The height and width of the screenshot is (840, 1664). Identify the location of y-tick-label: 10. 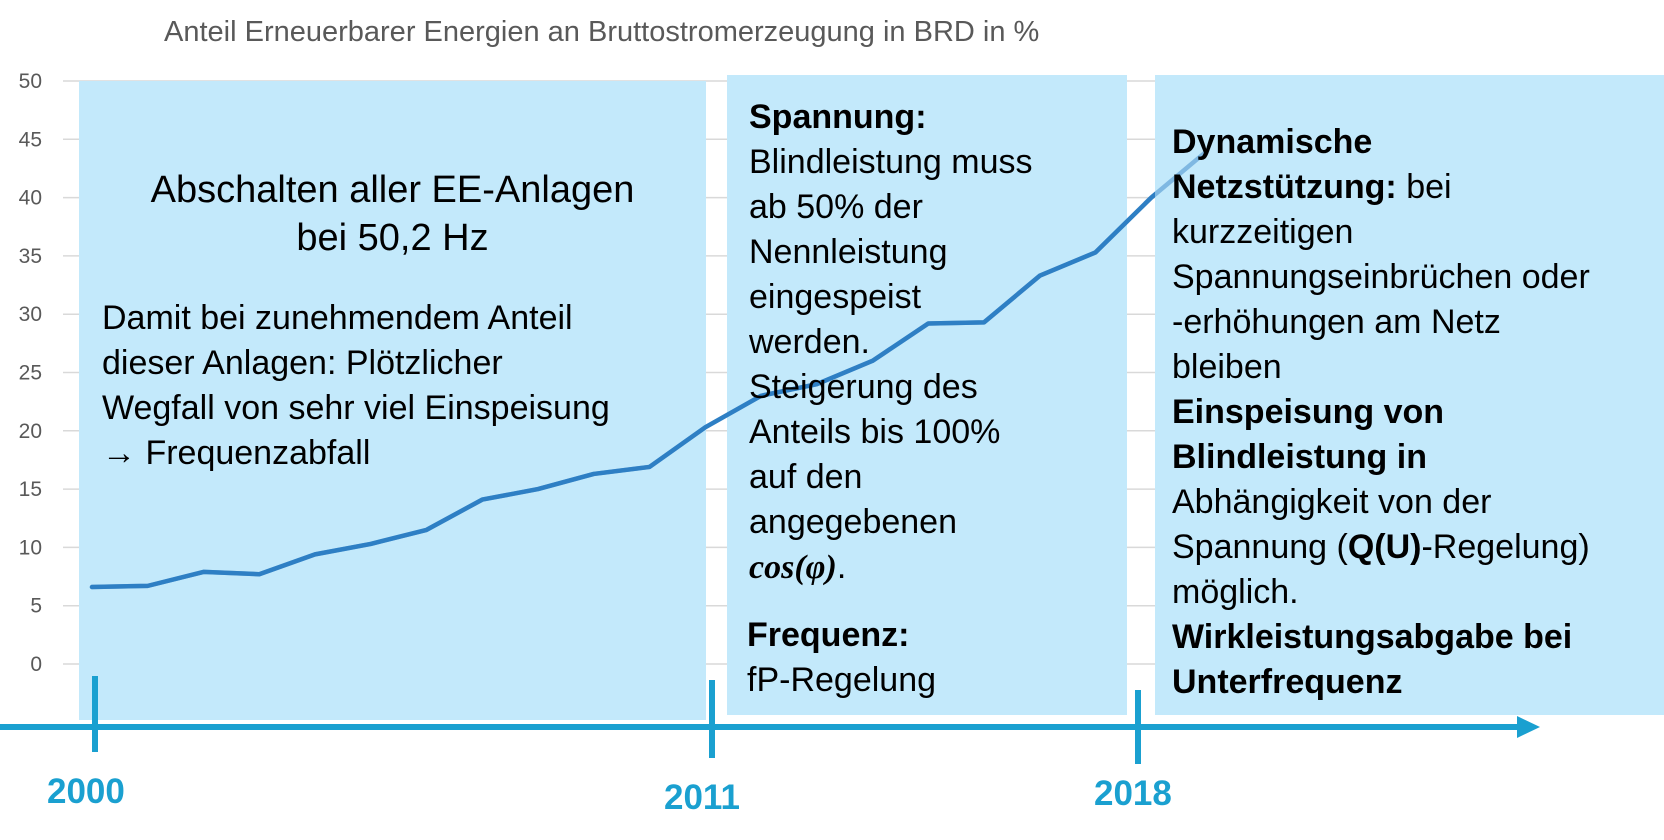
(30, 547).